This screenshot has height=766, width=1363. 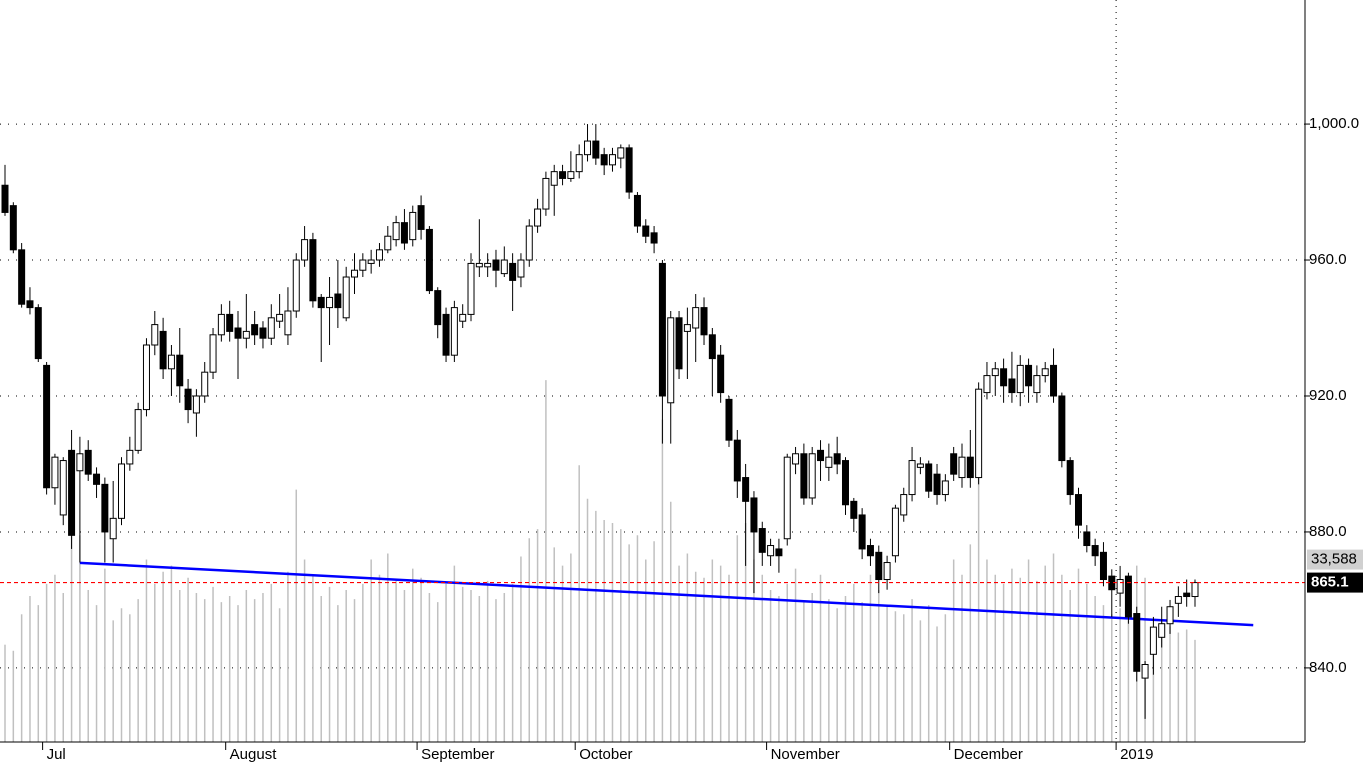 I want to click on x-tick-label: 2019, so click(x=1136, y=754).